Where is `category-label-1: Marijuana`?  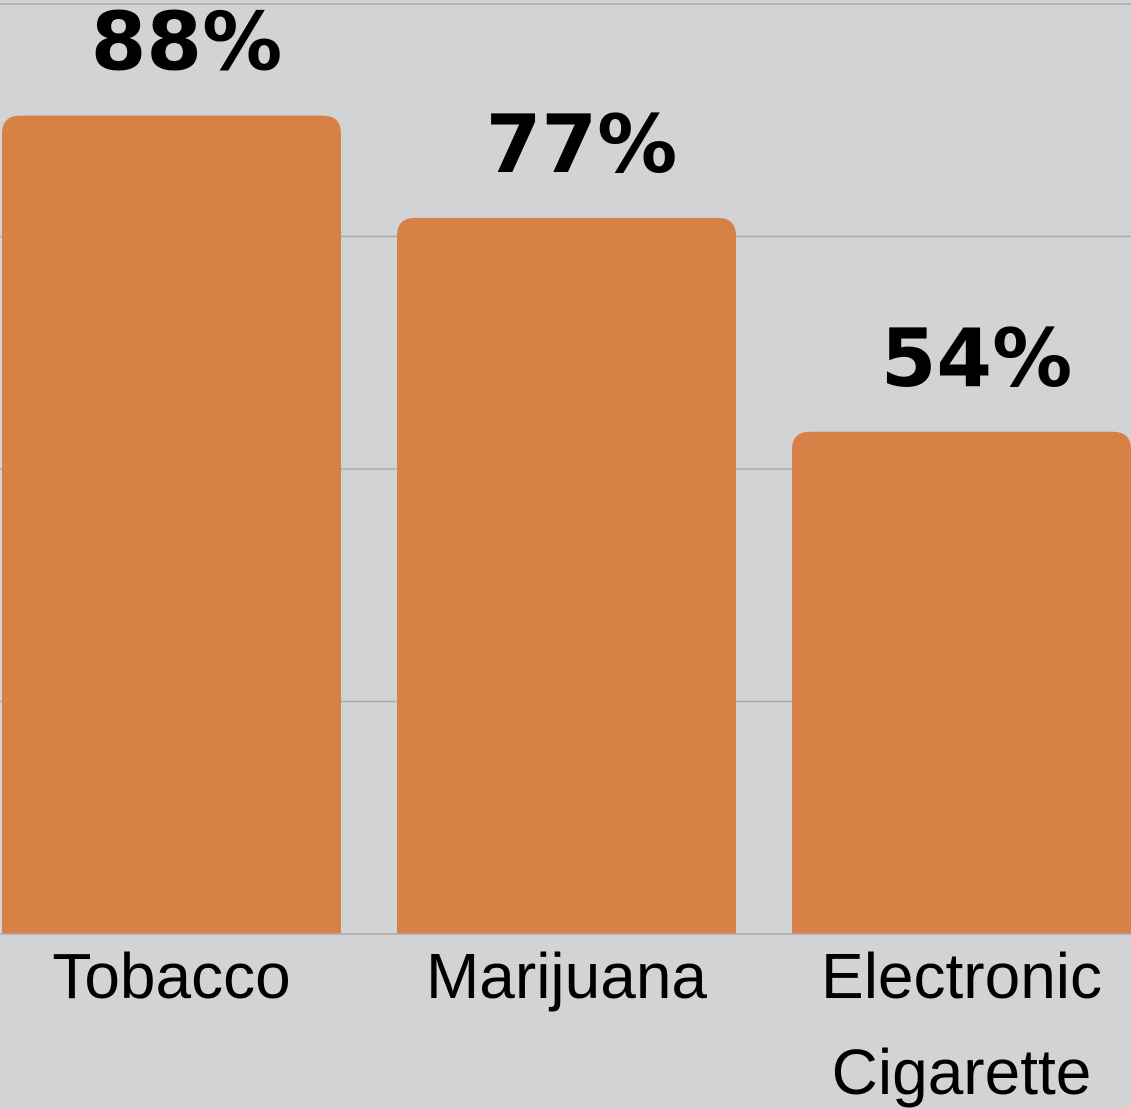 category-label-1: Marijuana is located at coordinates (566, 976).